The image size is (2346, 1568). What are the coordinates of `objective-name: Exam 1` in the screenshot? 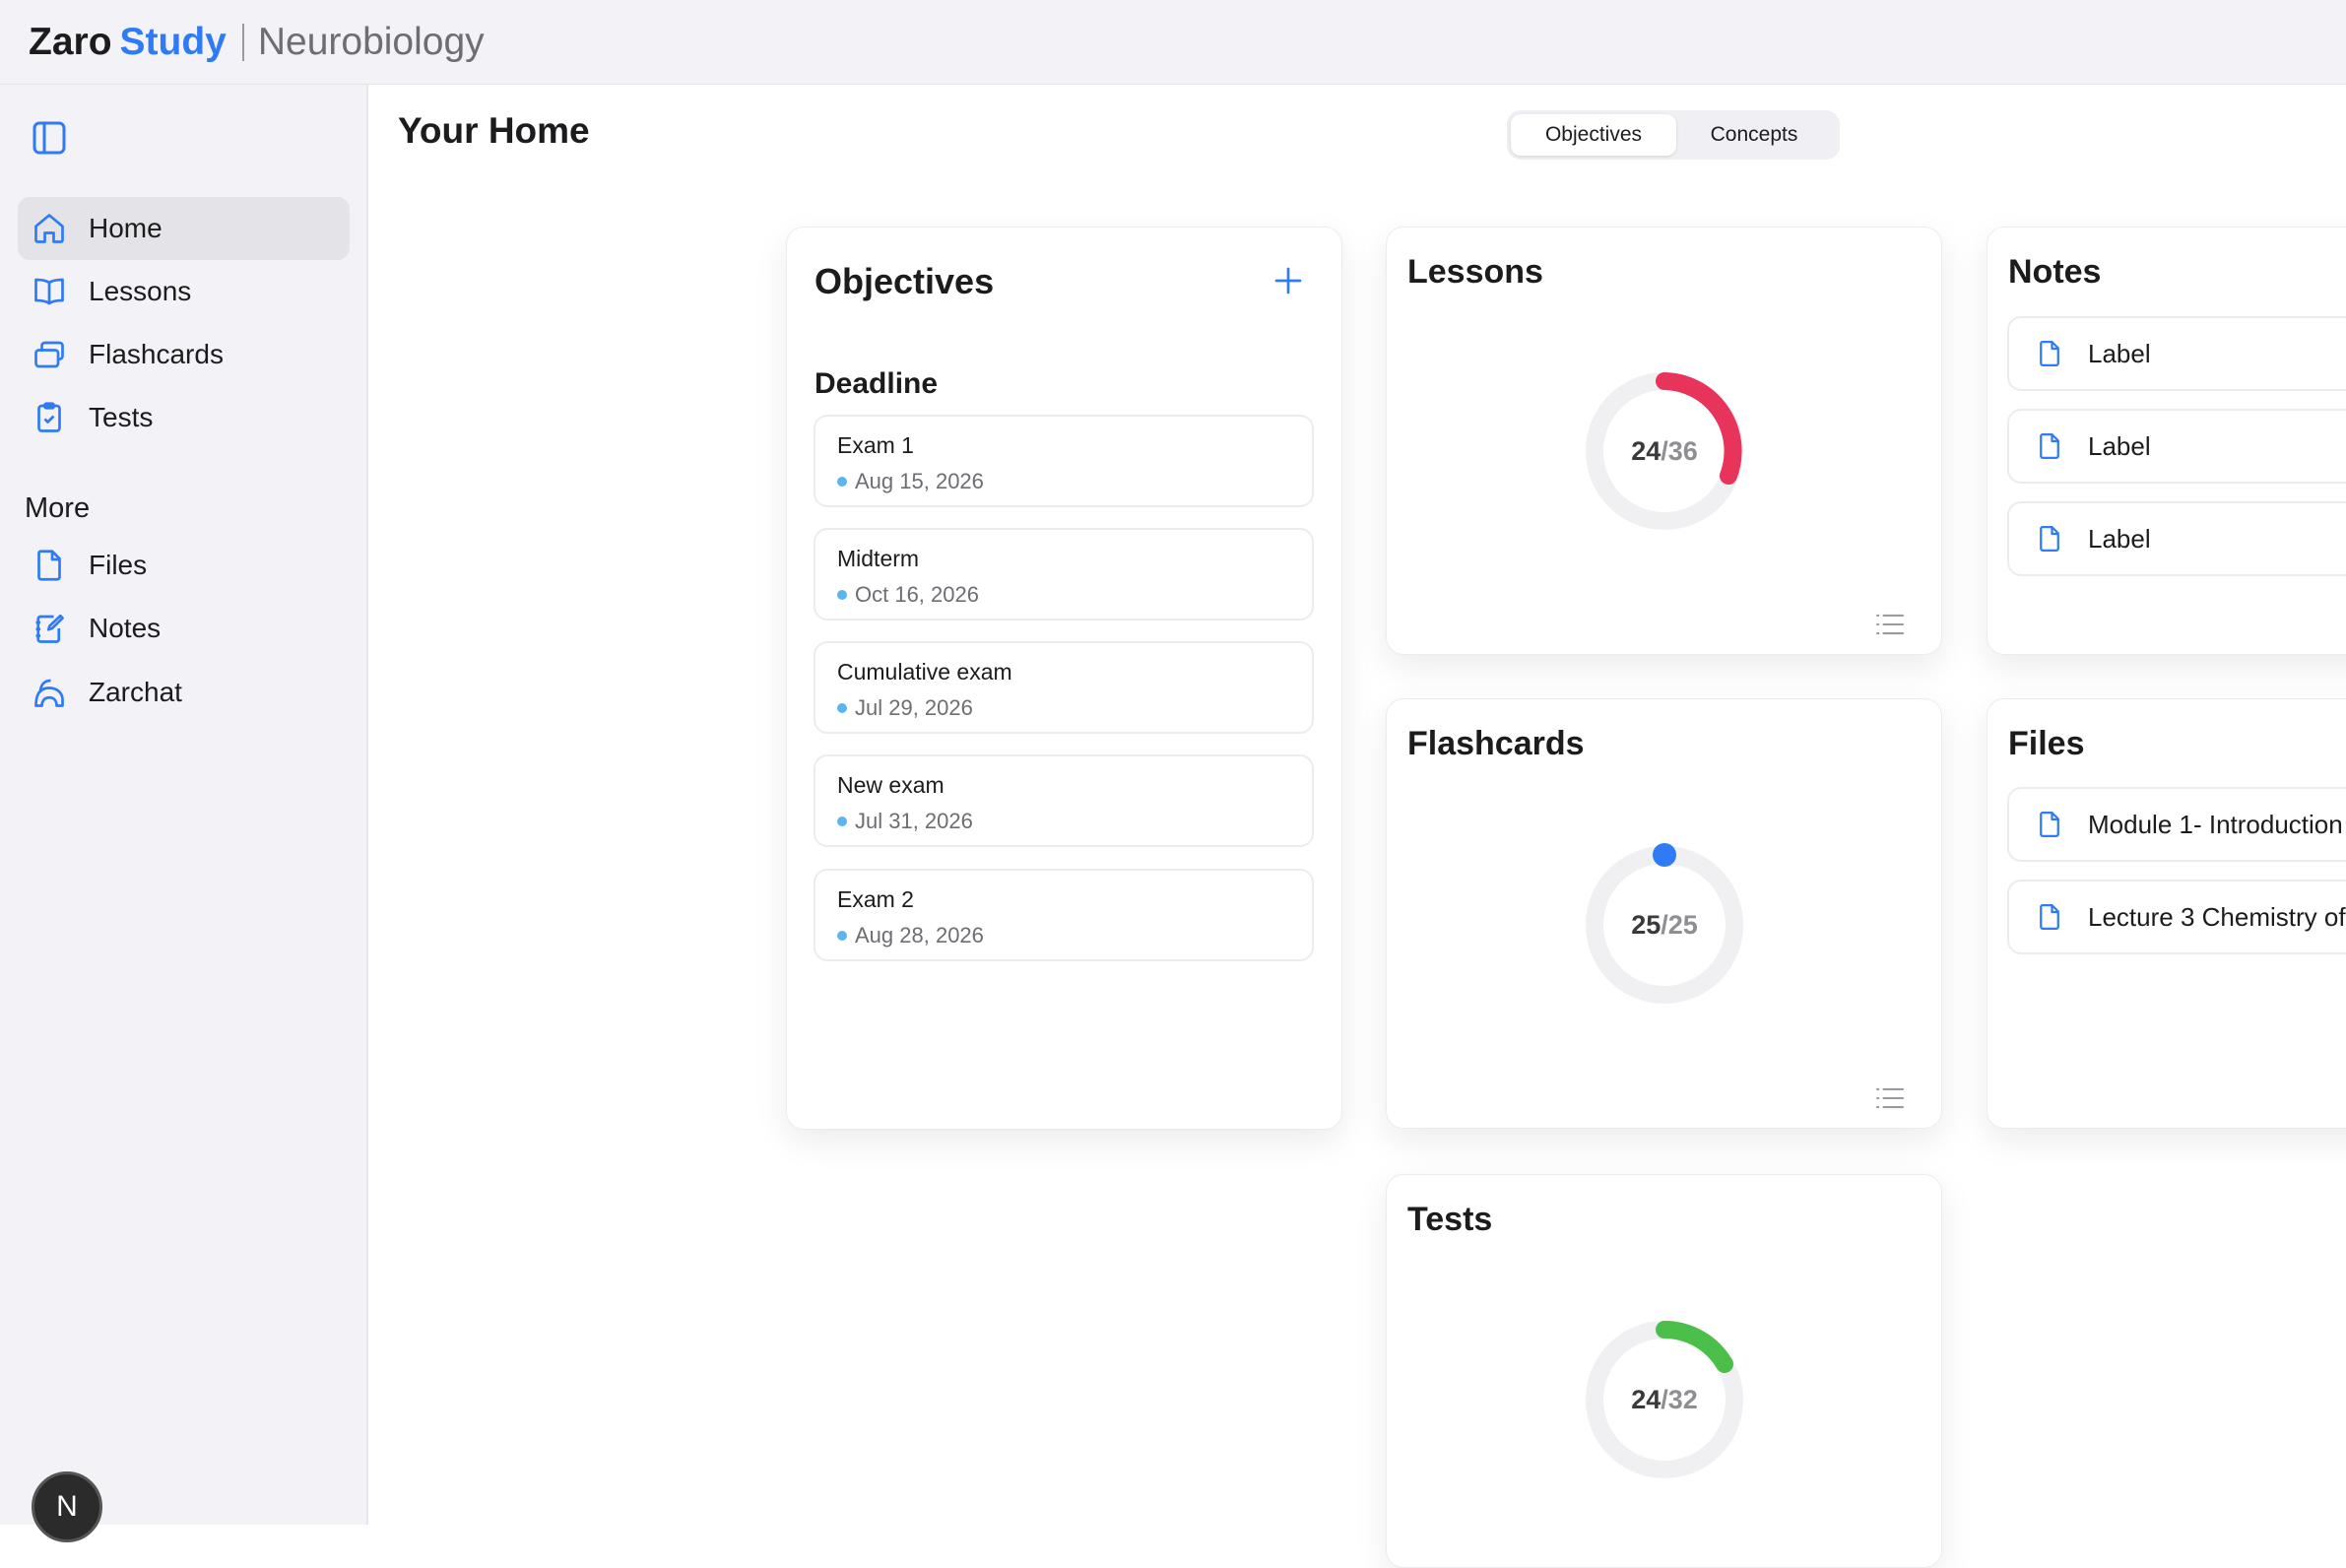 It's located at (876, 445).